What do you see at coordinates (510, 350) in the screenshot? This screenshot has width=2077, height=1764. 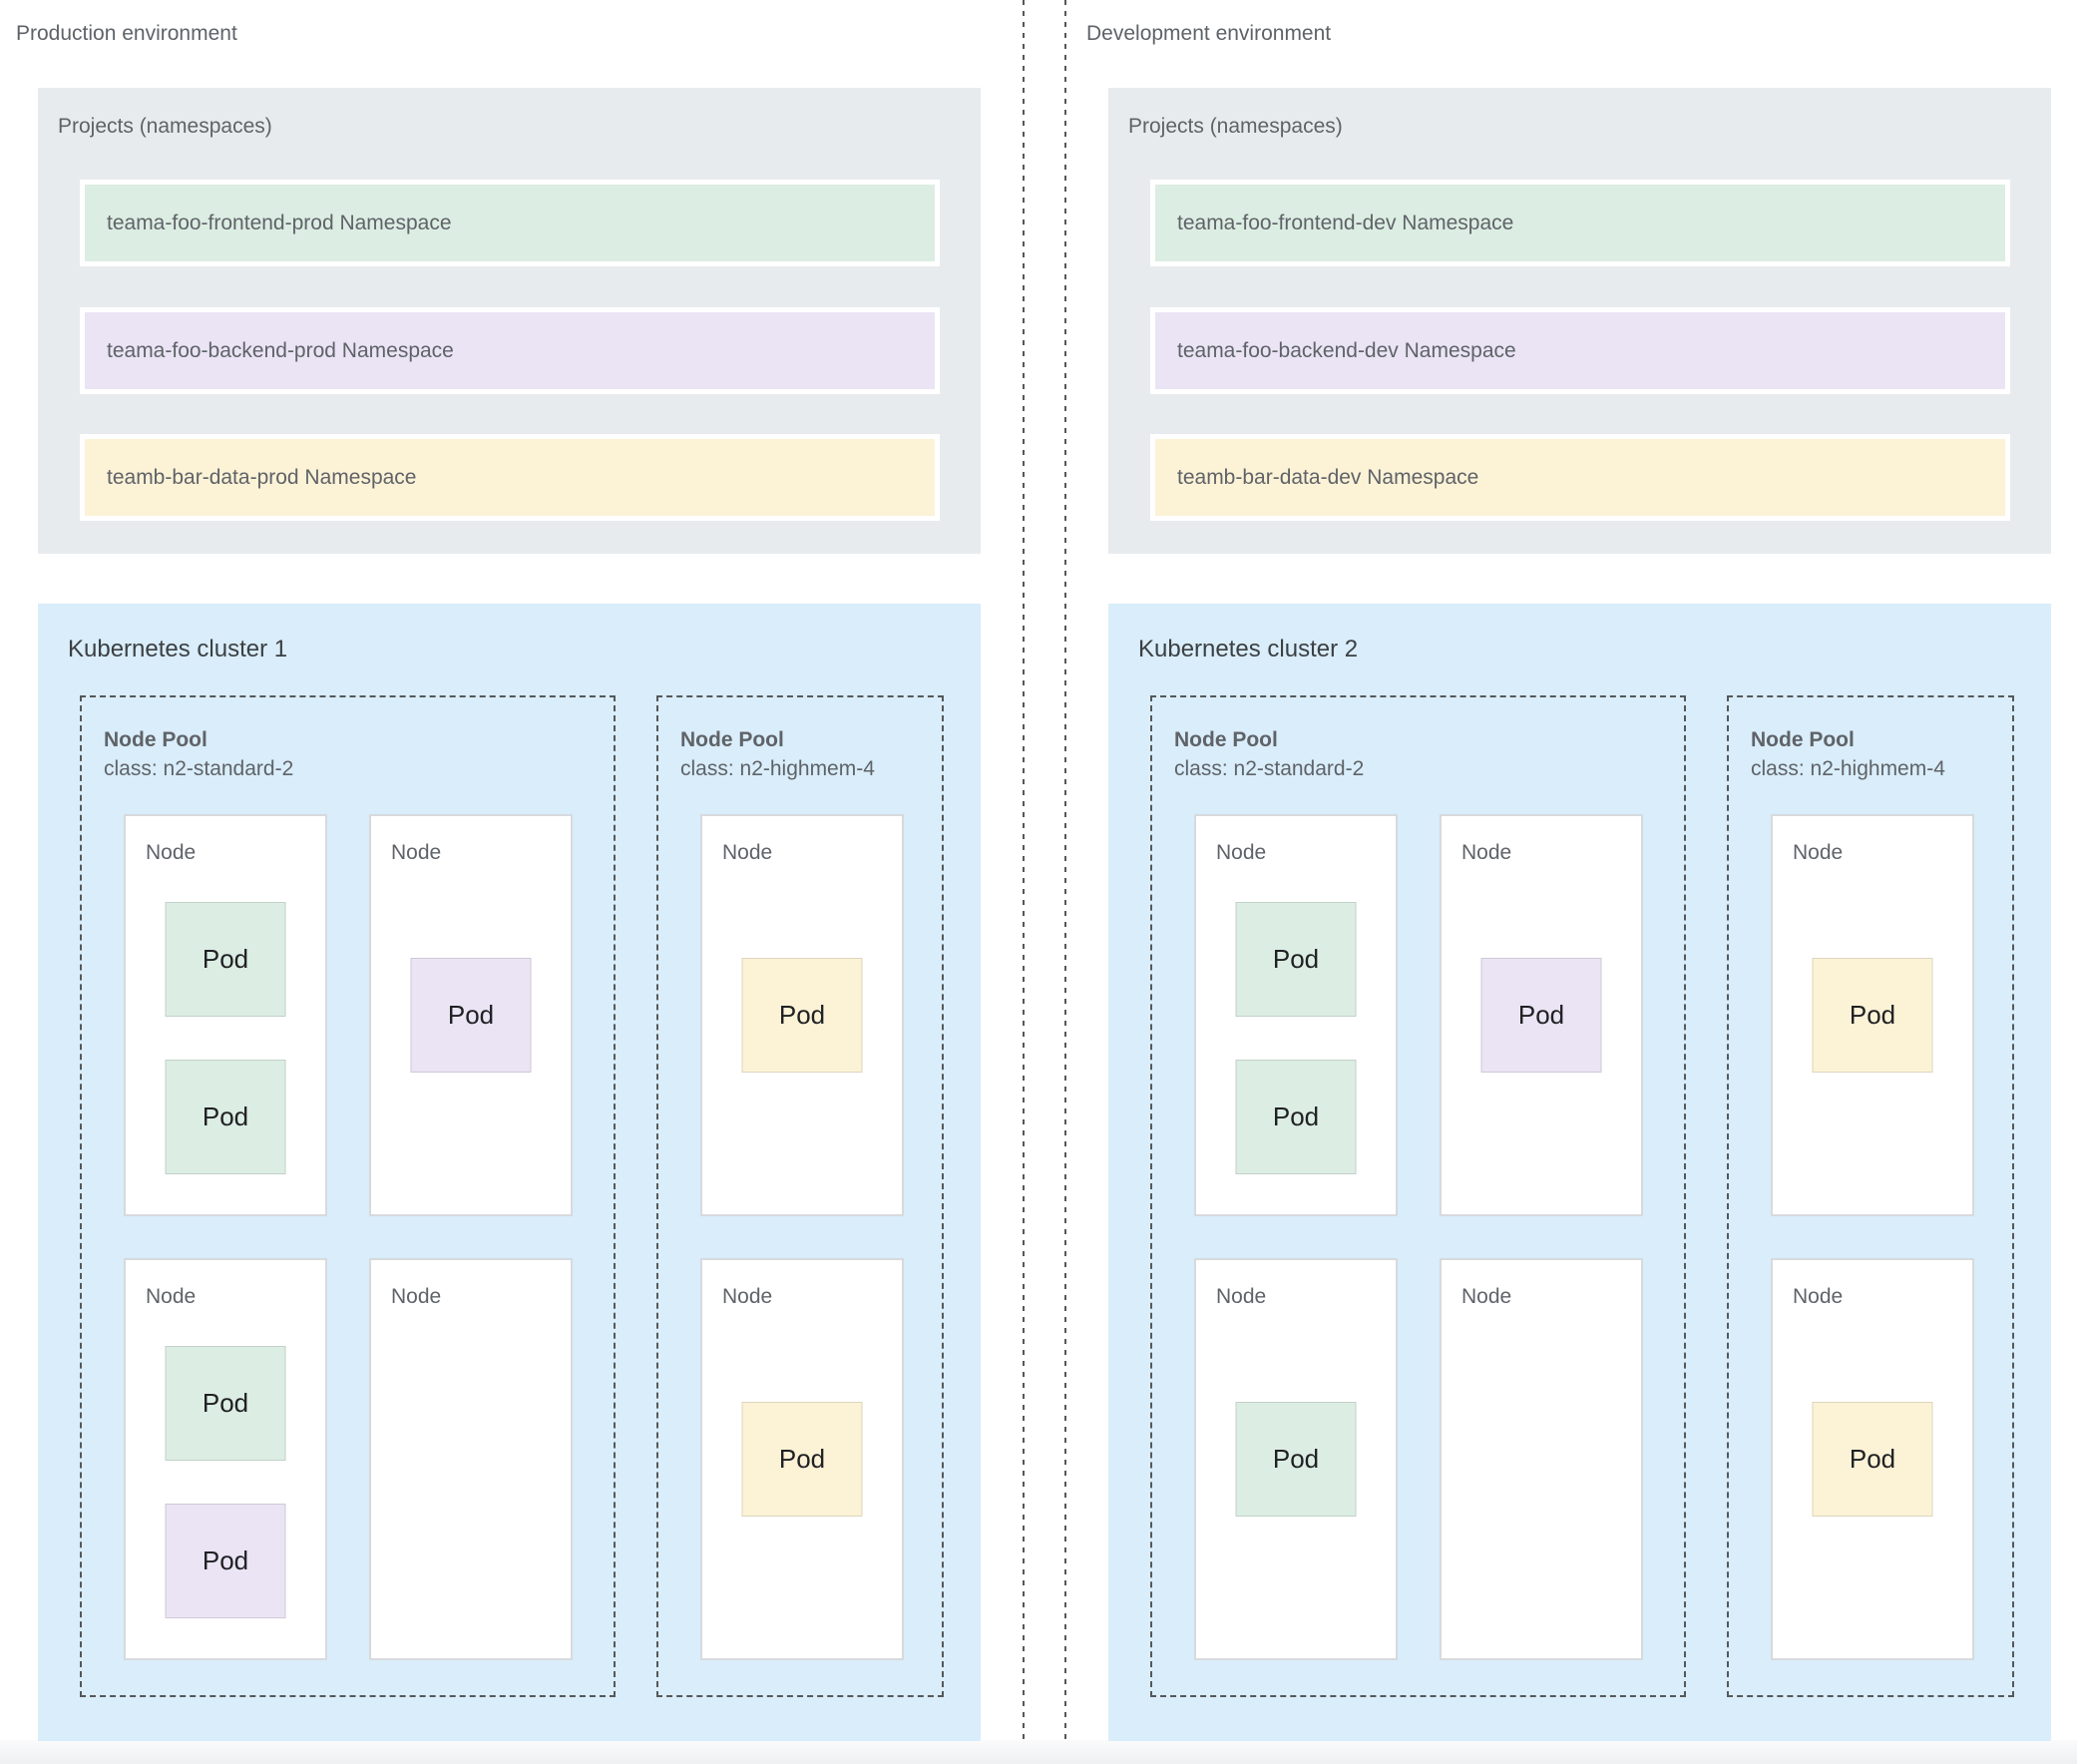 I see `namespace-row-purple: teama-foo-backend-prod Namespace` at bounding box center [510, 350].